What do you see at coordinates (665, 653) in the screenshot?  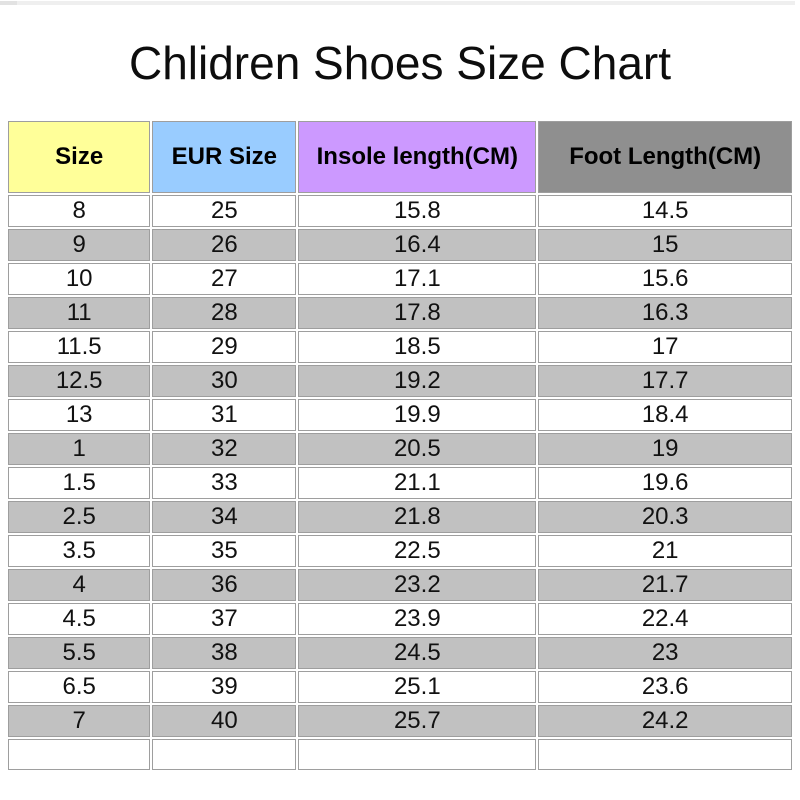 I see `cell-foot-length: 23` at bounding box center [665, 653].